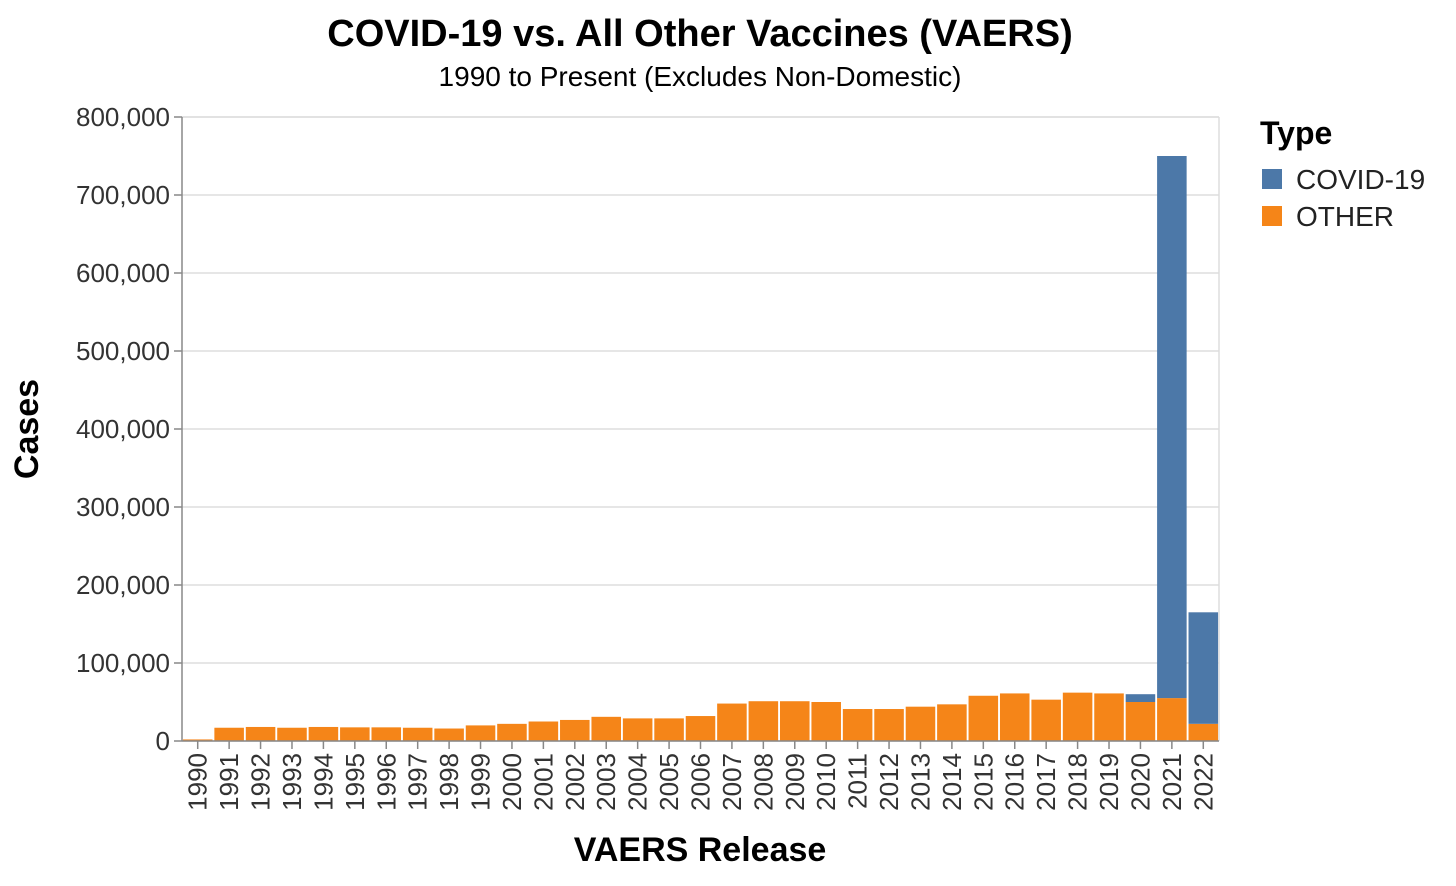 The image size is (1456, 886). What do you see at coordinates (163, 741) in the screenshot?
I see `y-tick-label: 0` at bounding box center [163, 741].